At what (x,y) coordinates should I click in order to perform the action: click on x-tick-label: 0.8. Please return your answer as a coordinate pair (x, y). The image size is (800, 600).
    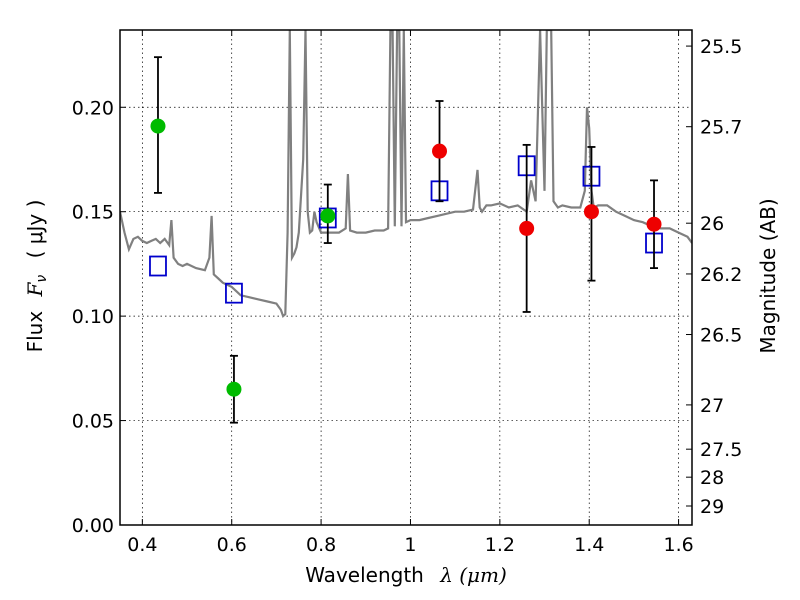
    Looking at the image, I should click on (321, 545).